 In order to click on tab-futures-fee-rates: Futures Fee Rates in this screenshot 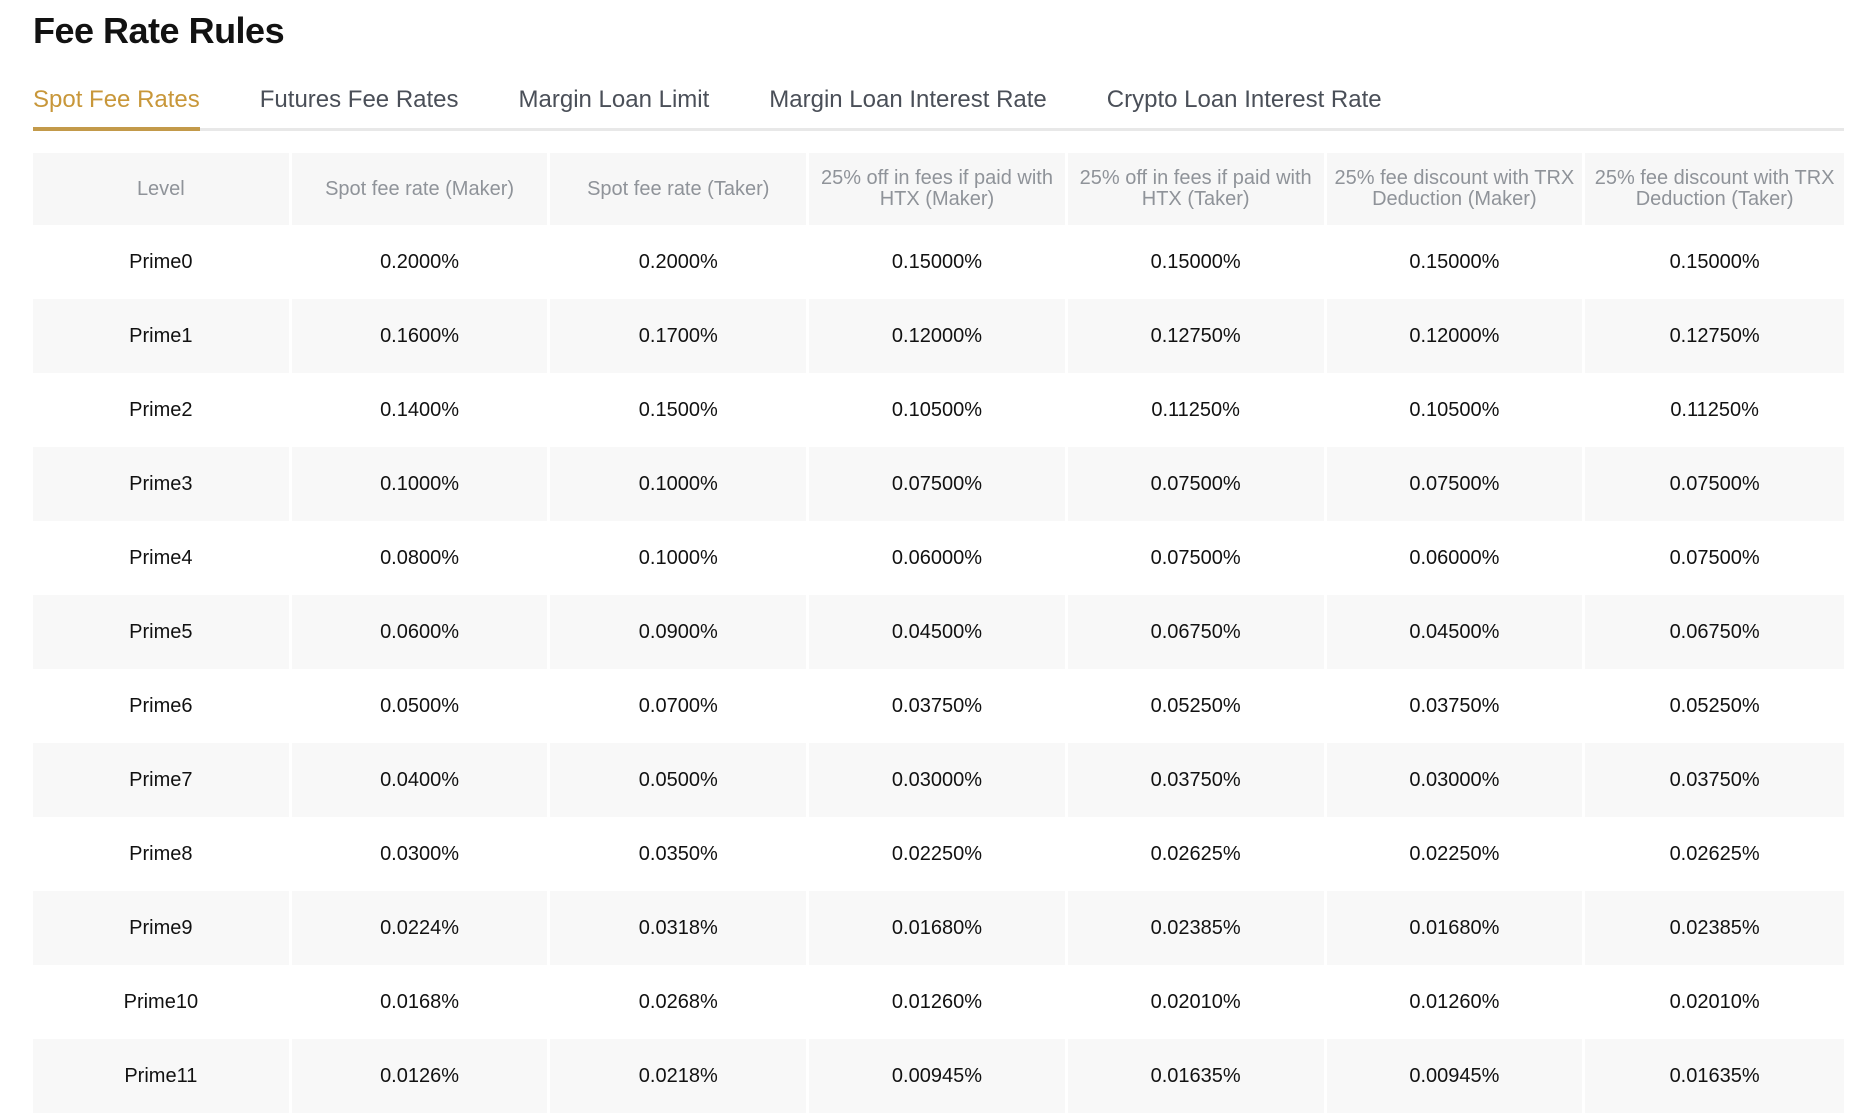, I will do `click(359, 99)`.